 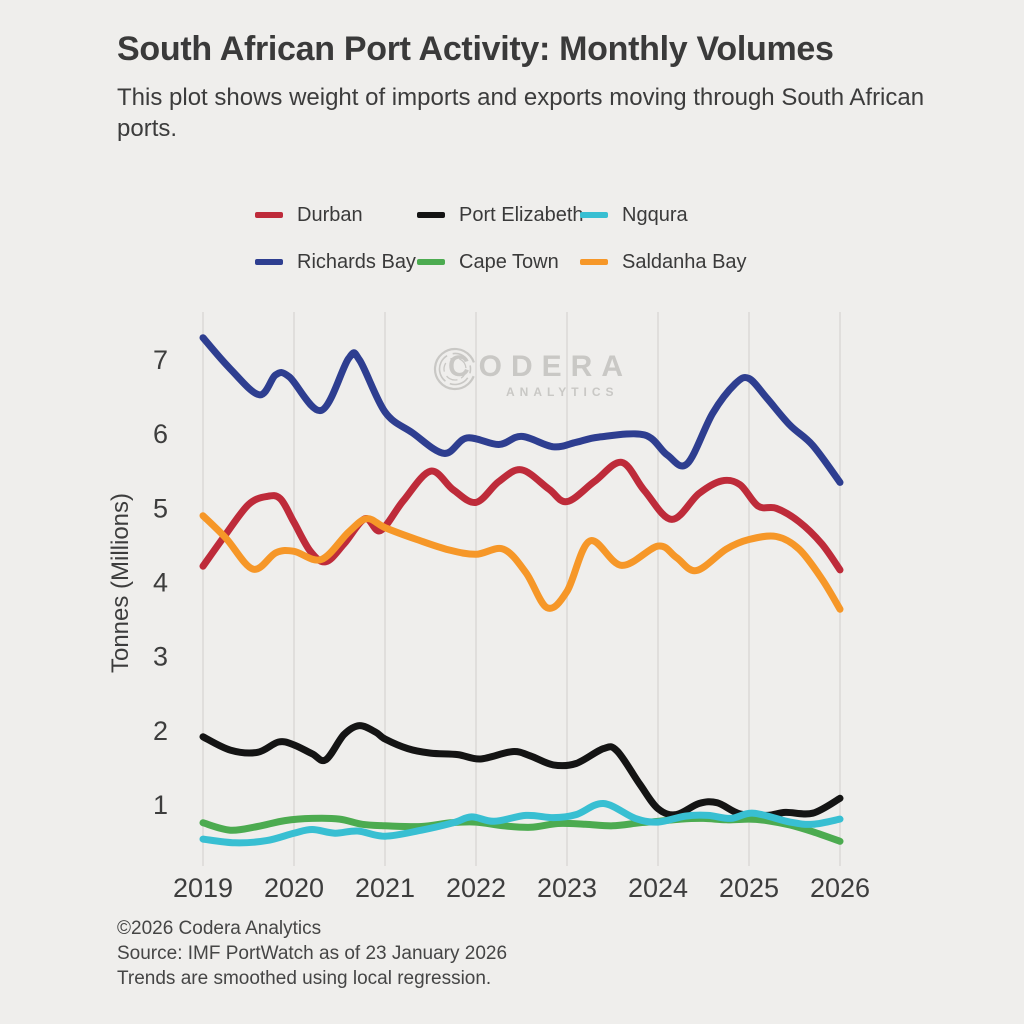 What do you see at coordinates (521, 410) in the screenshot?
I see `series-line-richards-bay` at bounding box center [521, 410].